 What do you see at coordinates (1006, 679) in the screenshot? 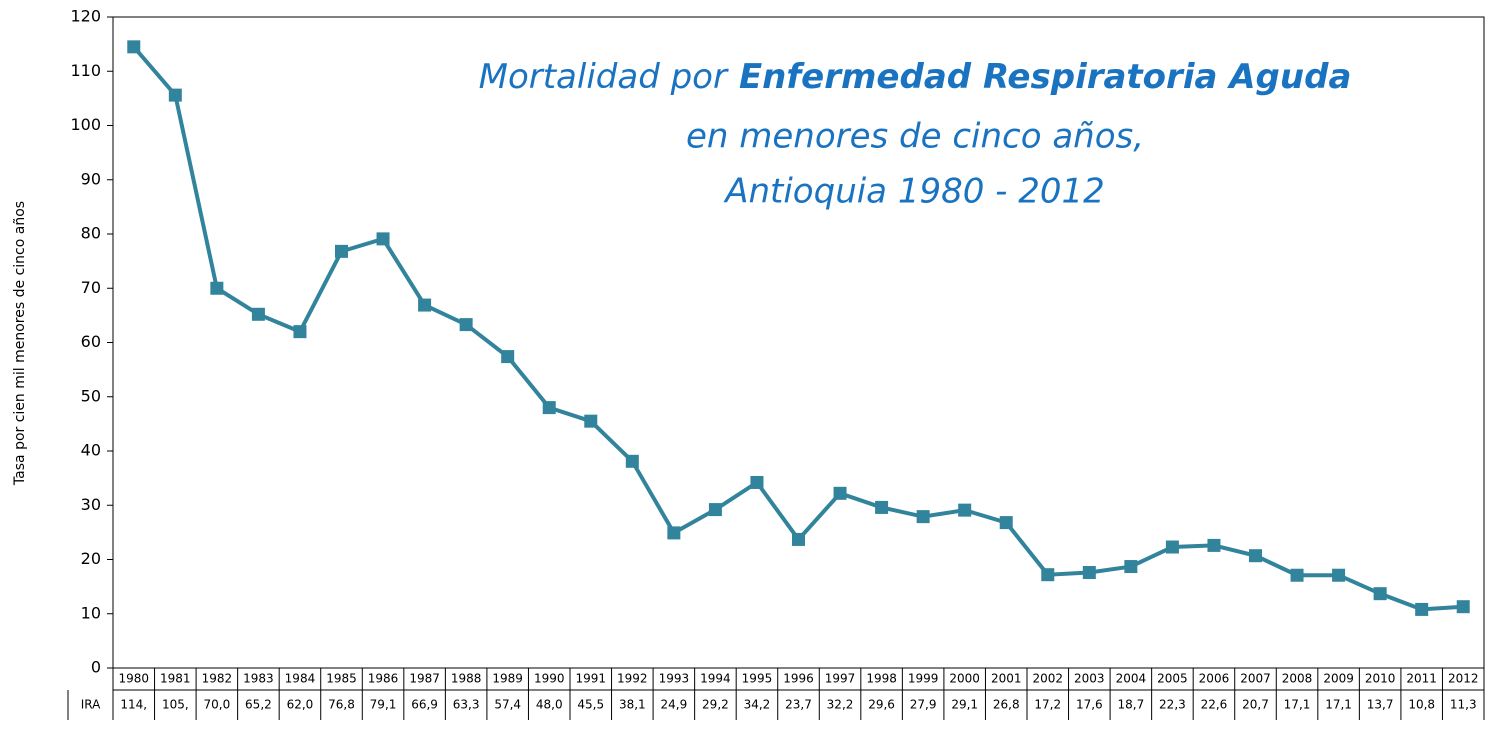
I see `x-tick-label: 2001` at bounding box center [1006, 679].